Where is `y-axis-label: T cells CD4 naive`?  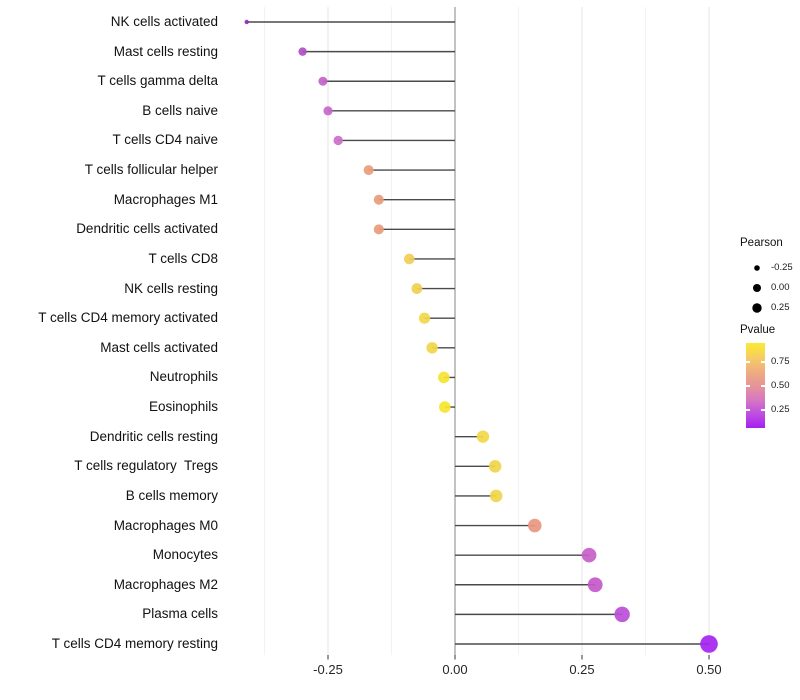 y-axis-label: T cells CD4 naive is located at coordinates (165, 140).